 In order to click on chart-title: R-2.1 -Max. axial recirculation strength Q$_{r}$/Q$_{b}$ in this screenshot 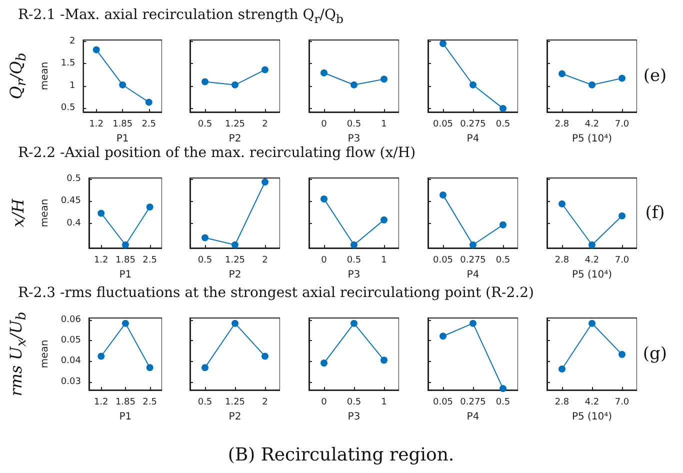, I will do `click(181, 16)`.